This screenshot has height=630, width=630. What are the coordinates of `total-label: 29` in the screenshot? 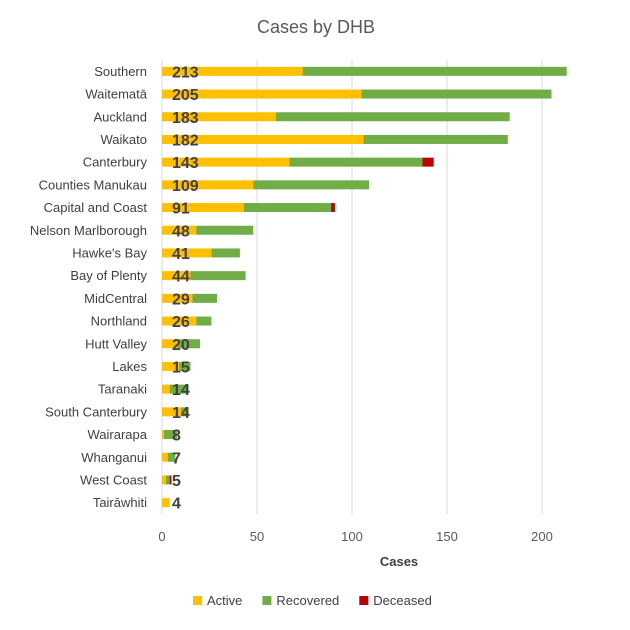 It's located at (181, 299).